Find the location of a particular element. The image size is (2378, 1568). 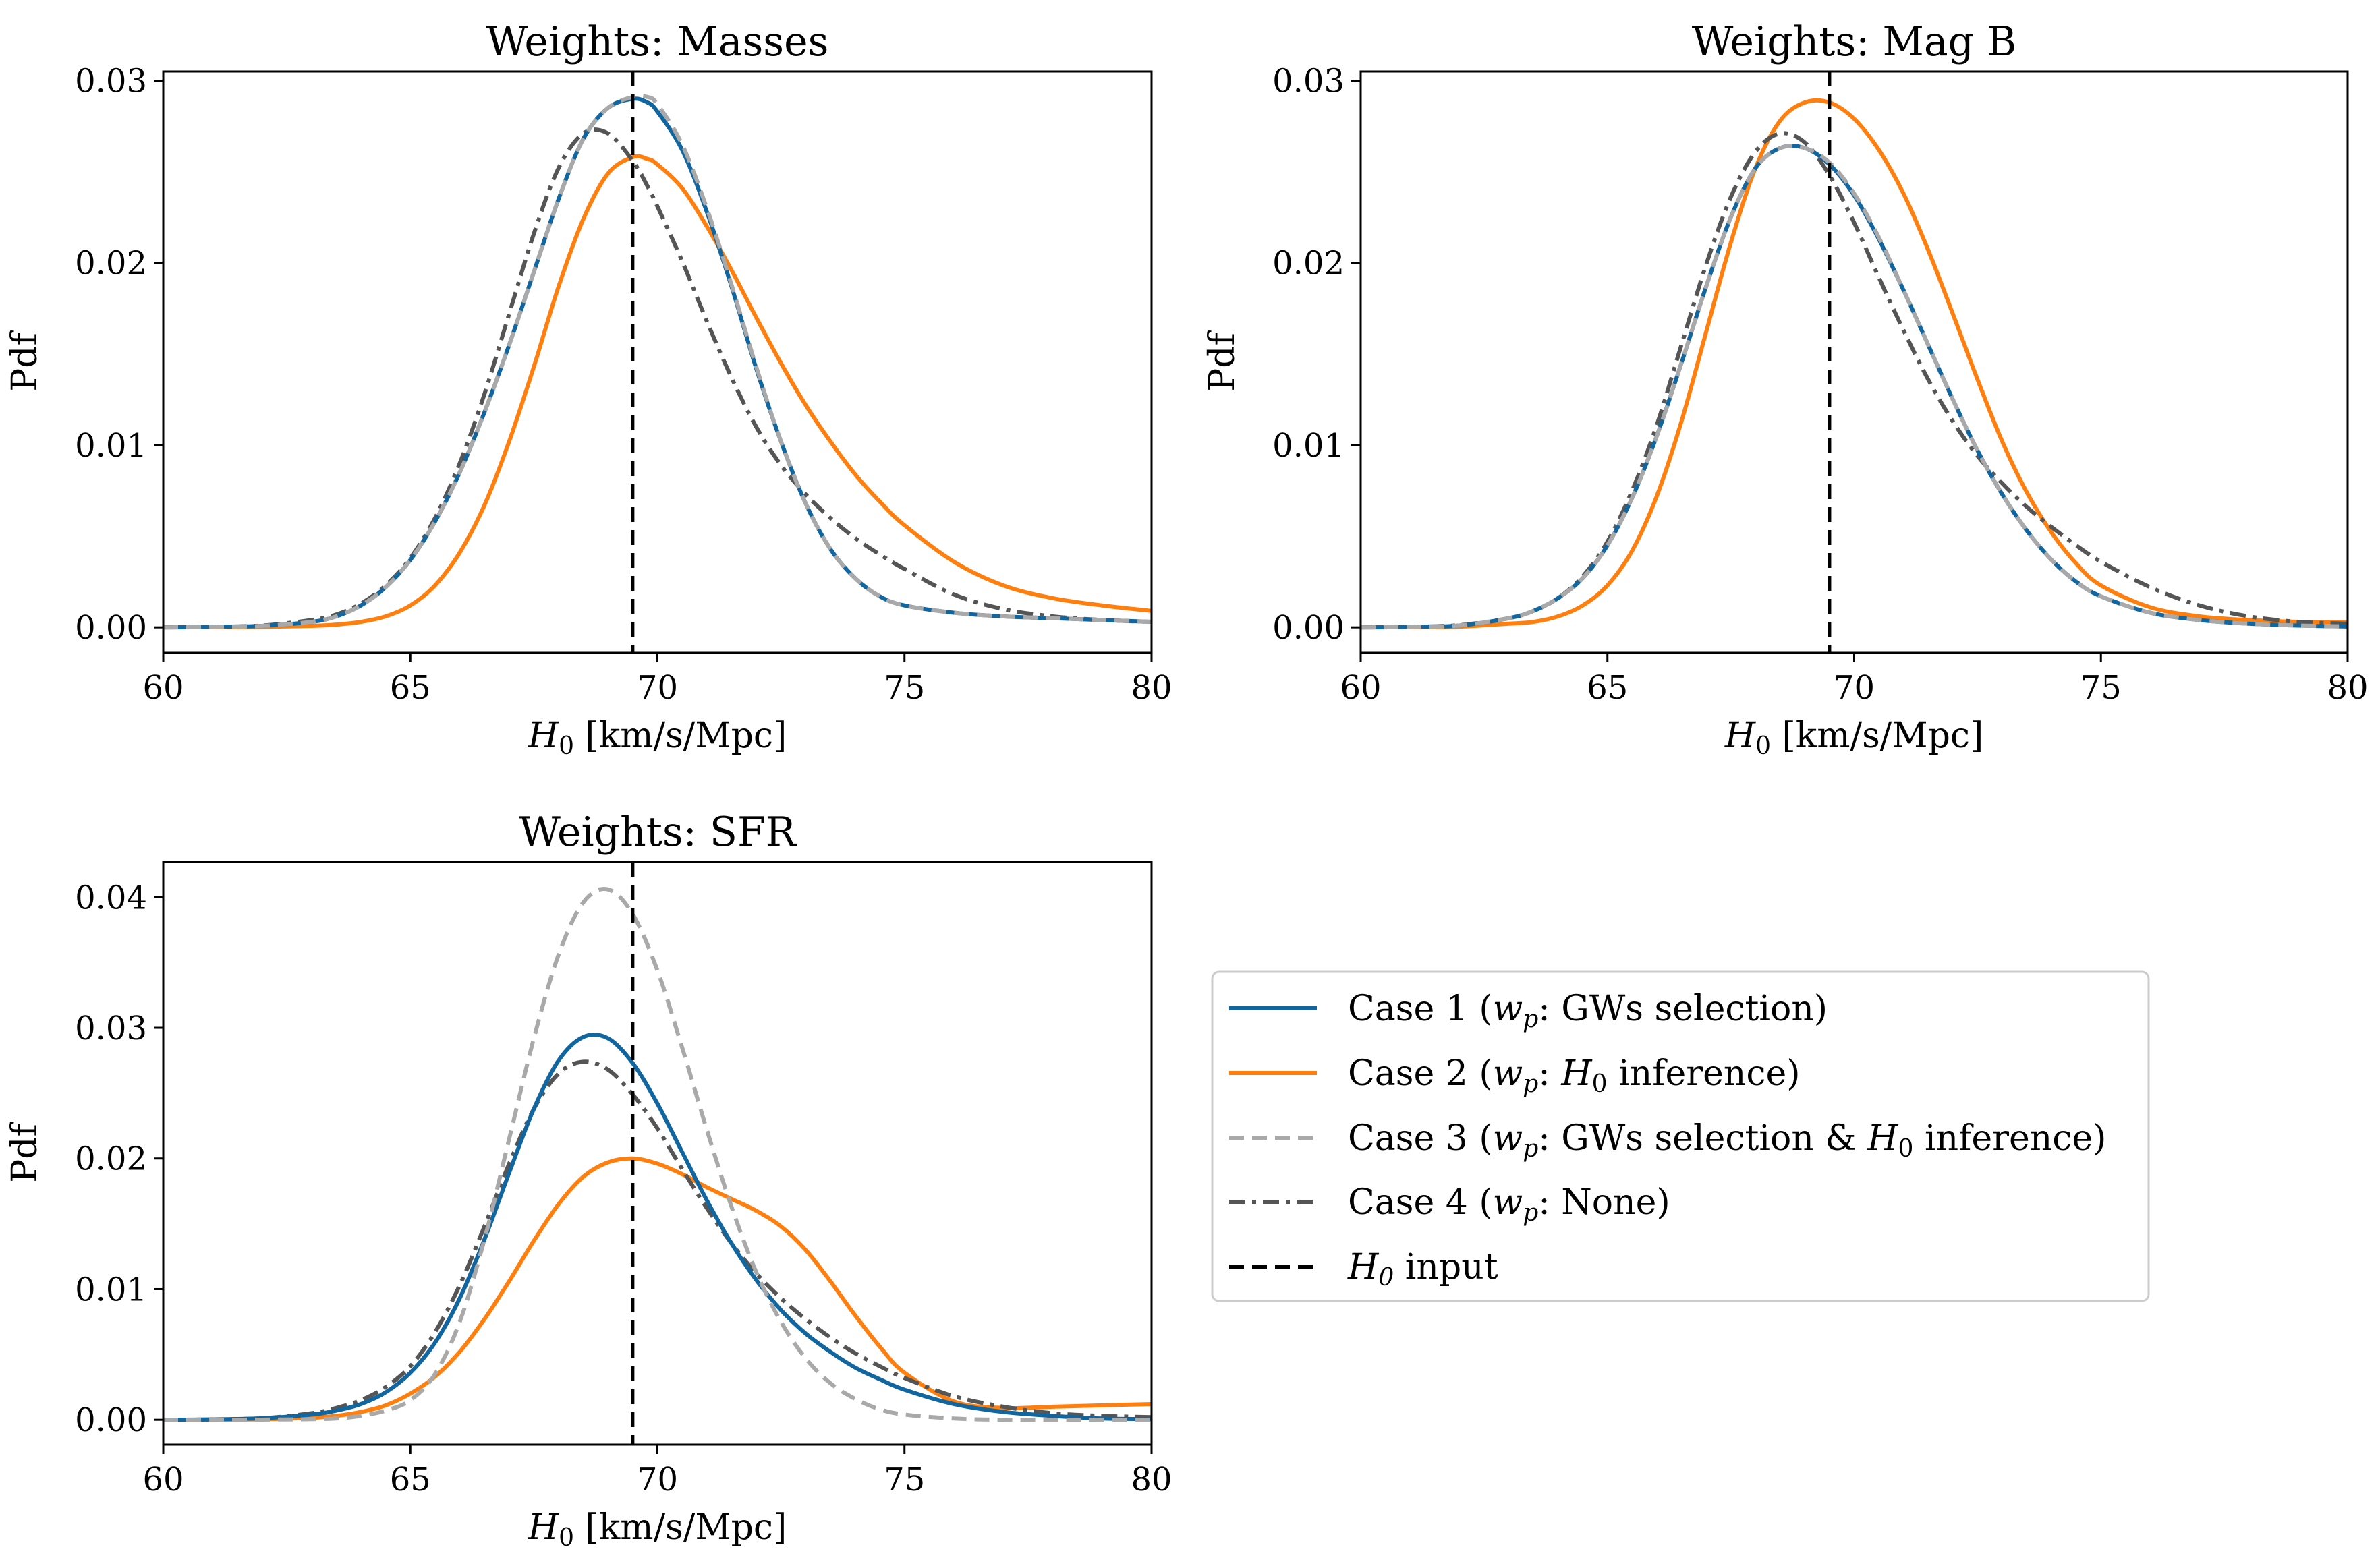

legend-prefix: Case 2 ( is located at coordinates (1421, 1073).